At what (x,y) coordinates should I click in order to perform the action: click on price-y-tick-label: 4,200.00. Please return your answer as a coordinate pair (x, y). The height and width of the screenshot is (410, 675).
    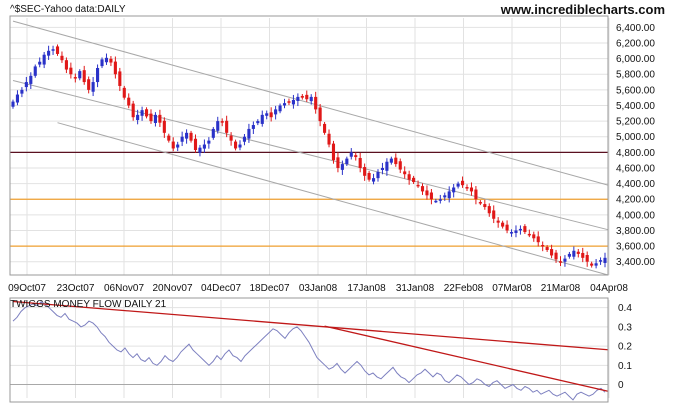
    Looking at the image, I should click on (635, 200).